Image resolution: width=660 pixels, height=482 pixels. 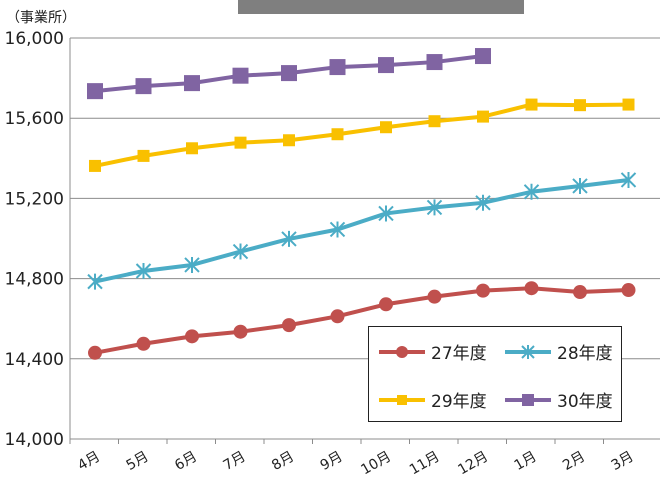 What do you see at coordinates (34, 280) in the screenshot?
I see `y-tick-label: 14,800` at bounding box center [34, 280].